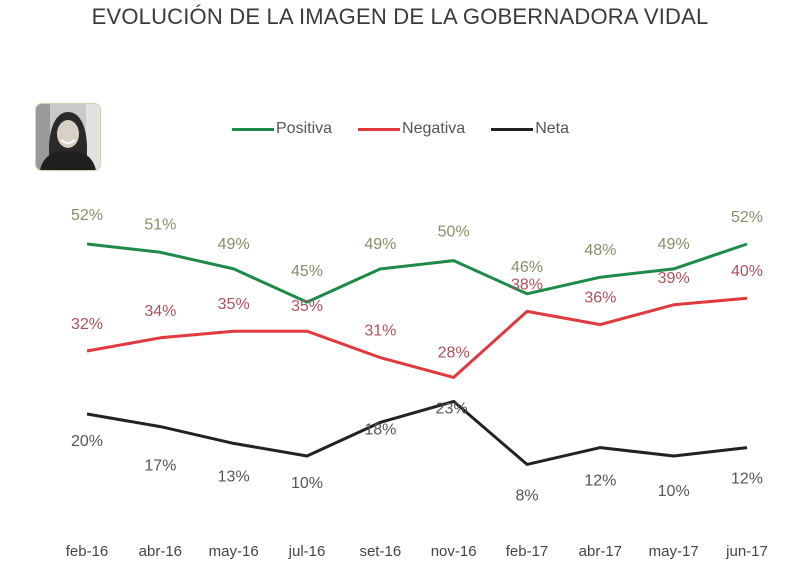 The image size is (800, 575). What do you see at coordinates (87, 551) in the screenshot?
I see `x-tick-label: feb-16` at bounding box center [87, 551].